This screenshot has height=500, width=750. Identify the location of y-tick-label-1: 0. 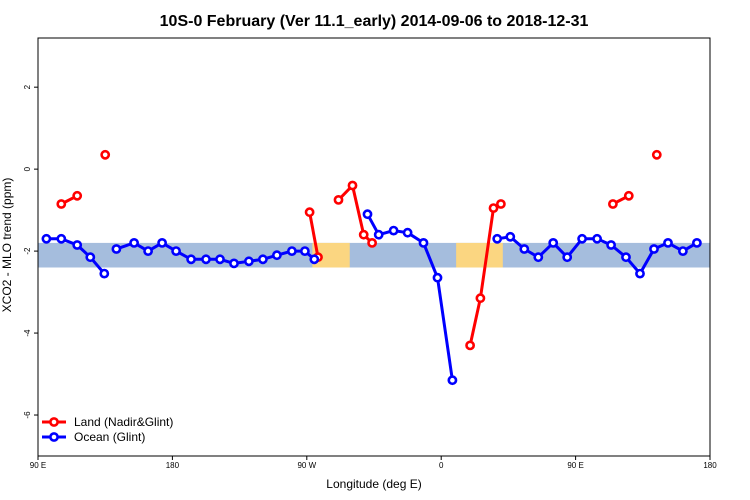
(27, 168).